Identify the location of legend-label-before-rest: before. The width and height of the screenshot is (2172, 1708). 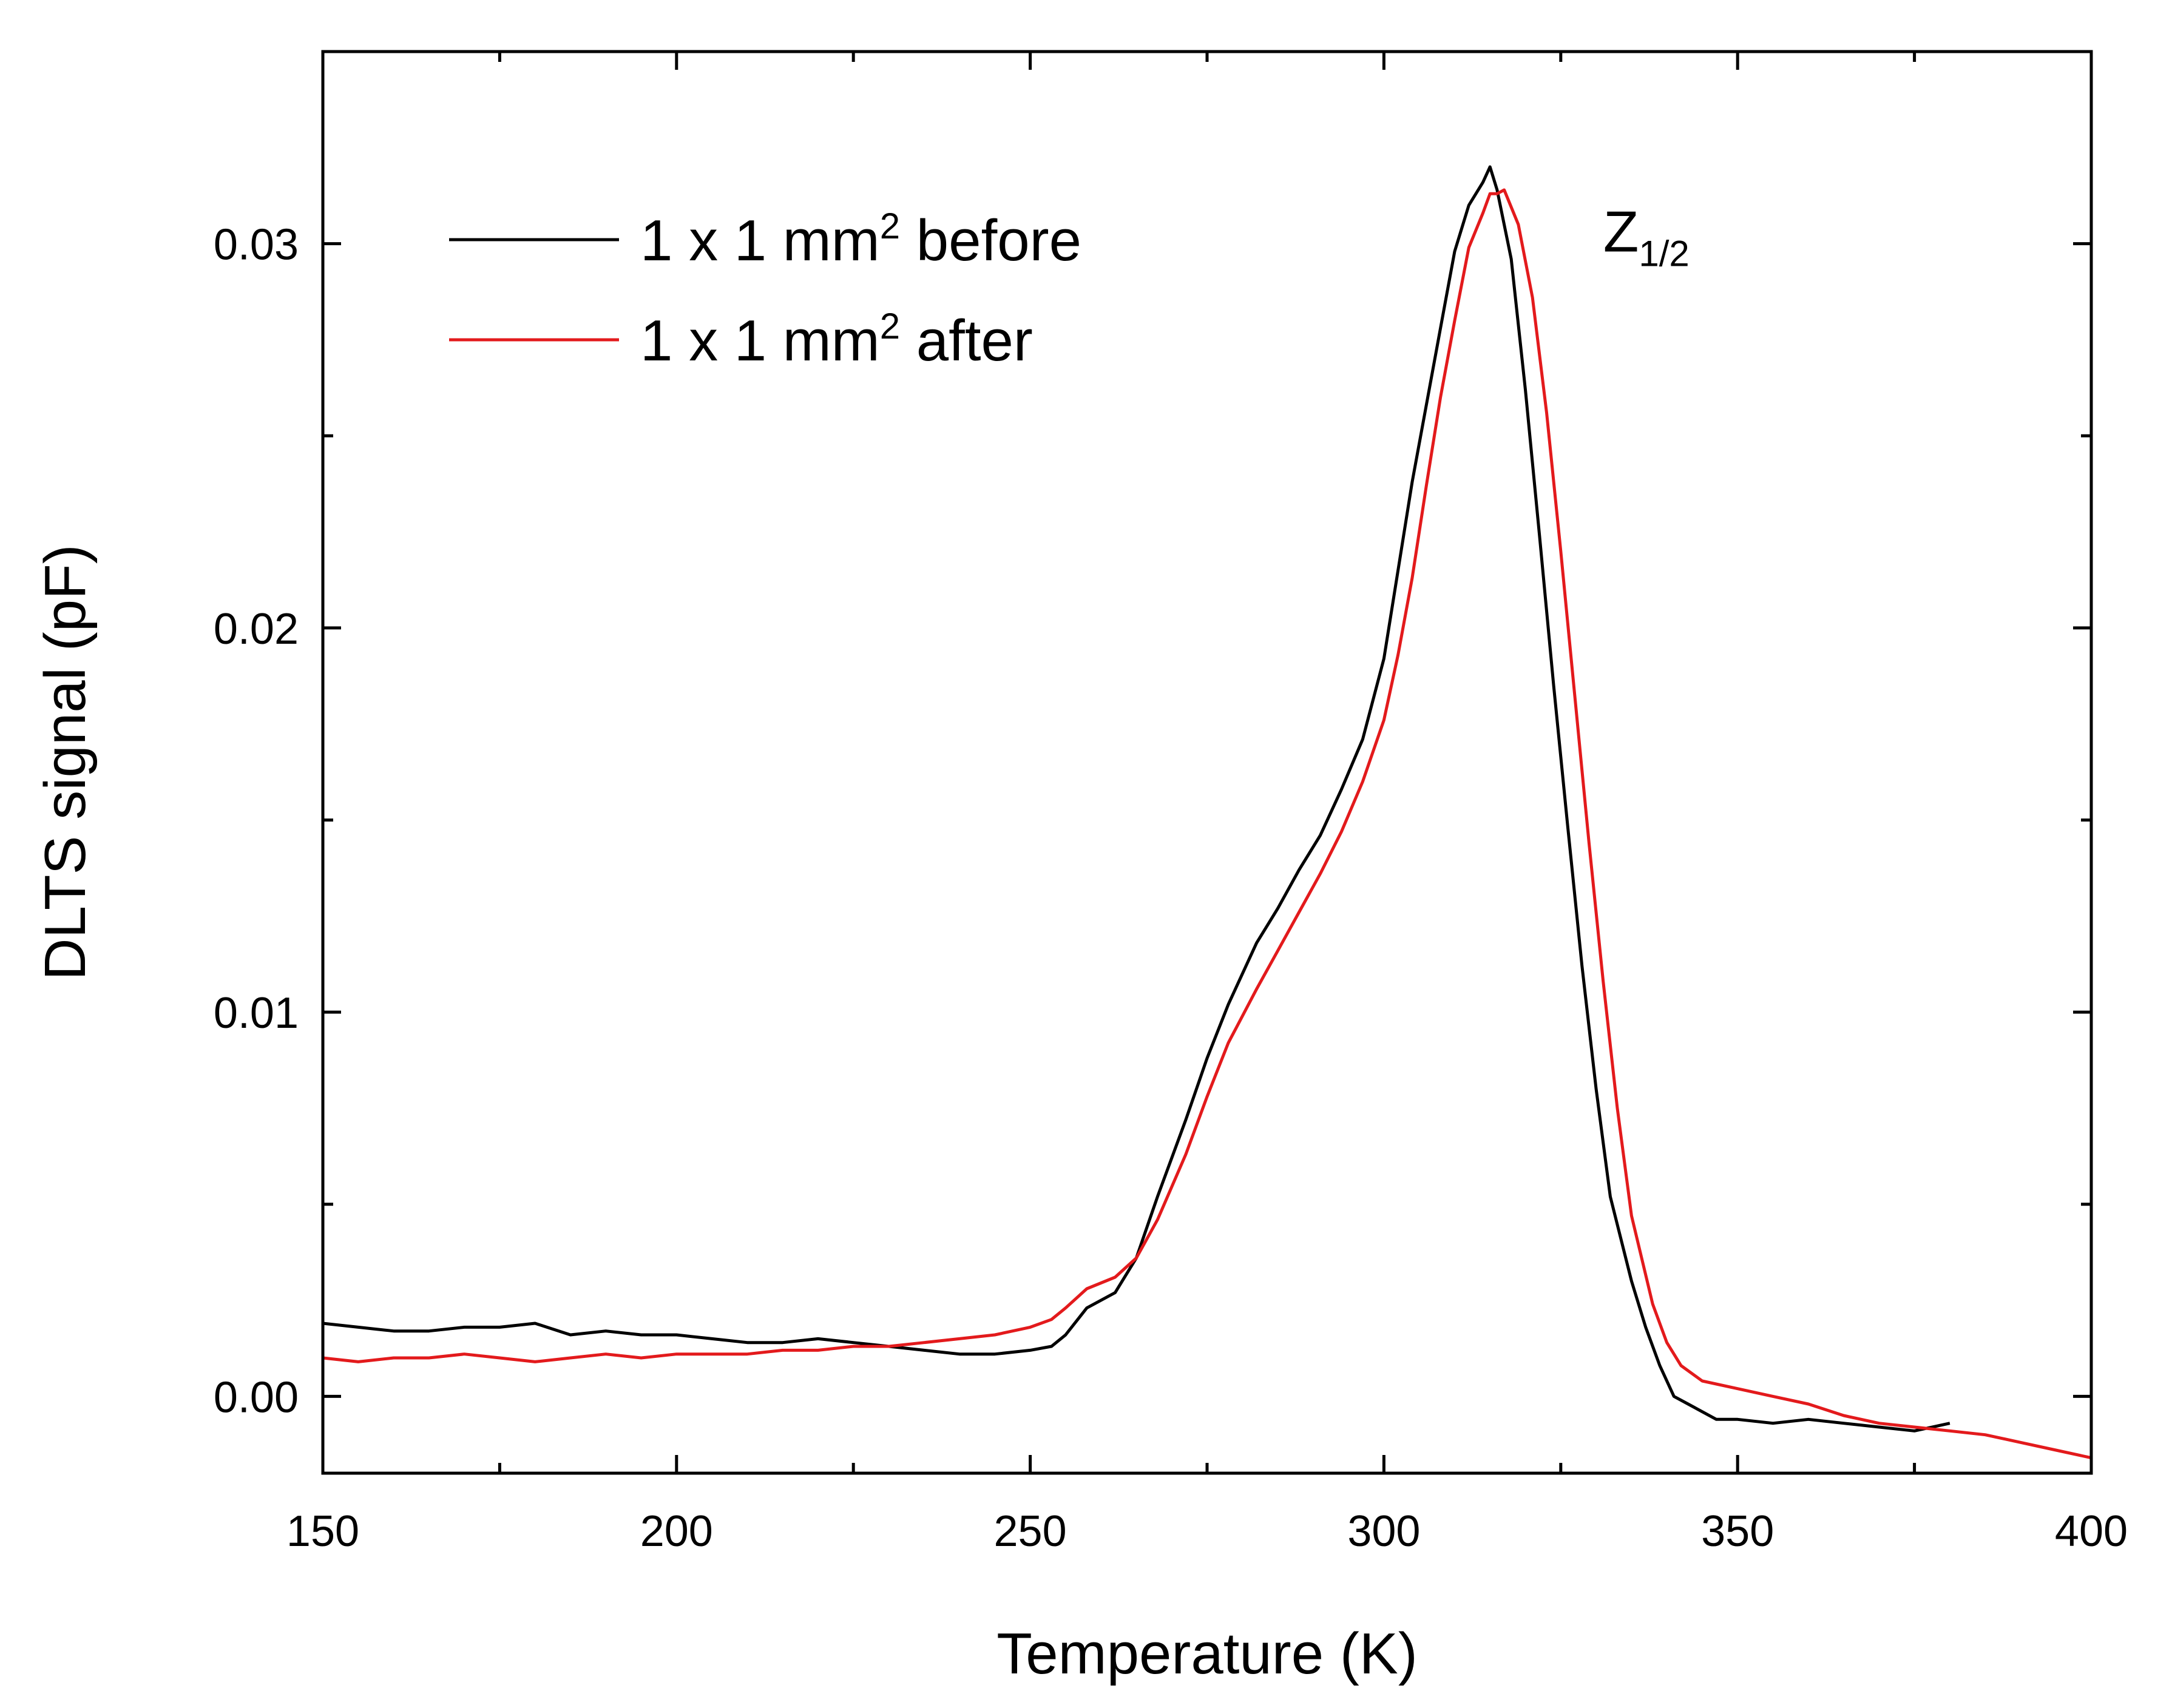
(990, 241).